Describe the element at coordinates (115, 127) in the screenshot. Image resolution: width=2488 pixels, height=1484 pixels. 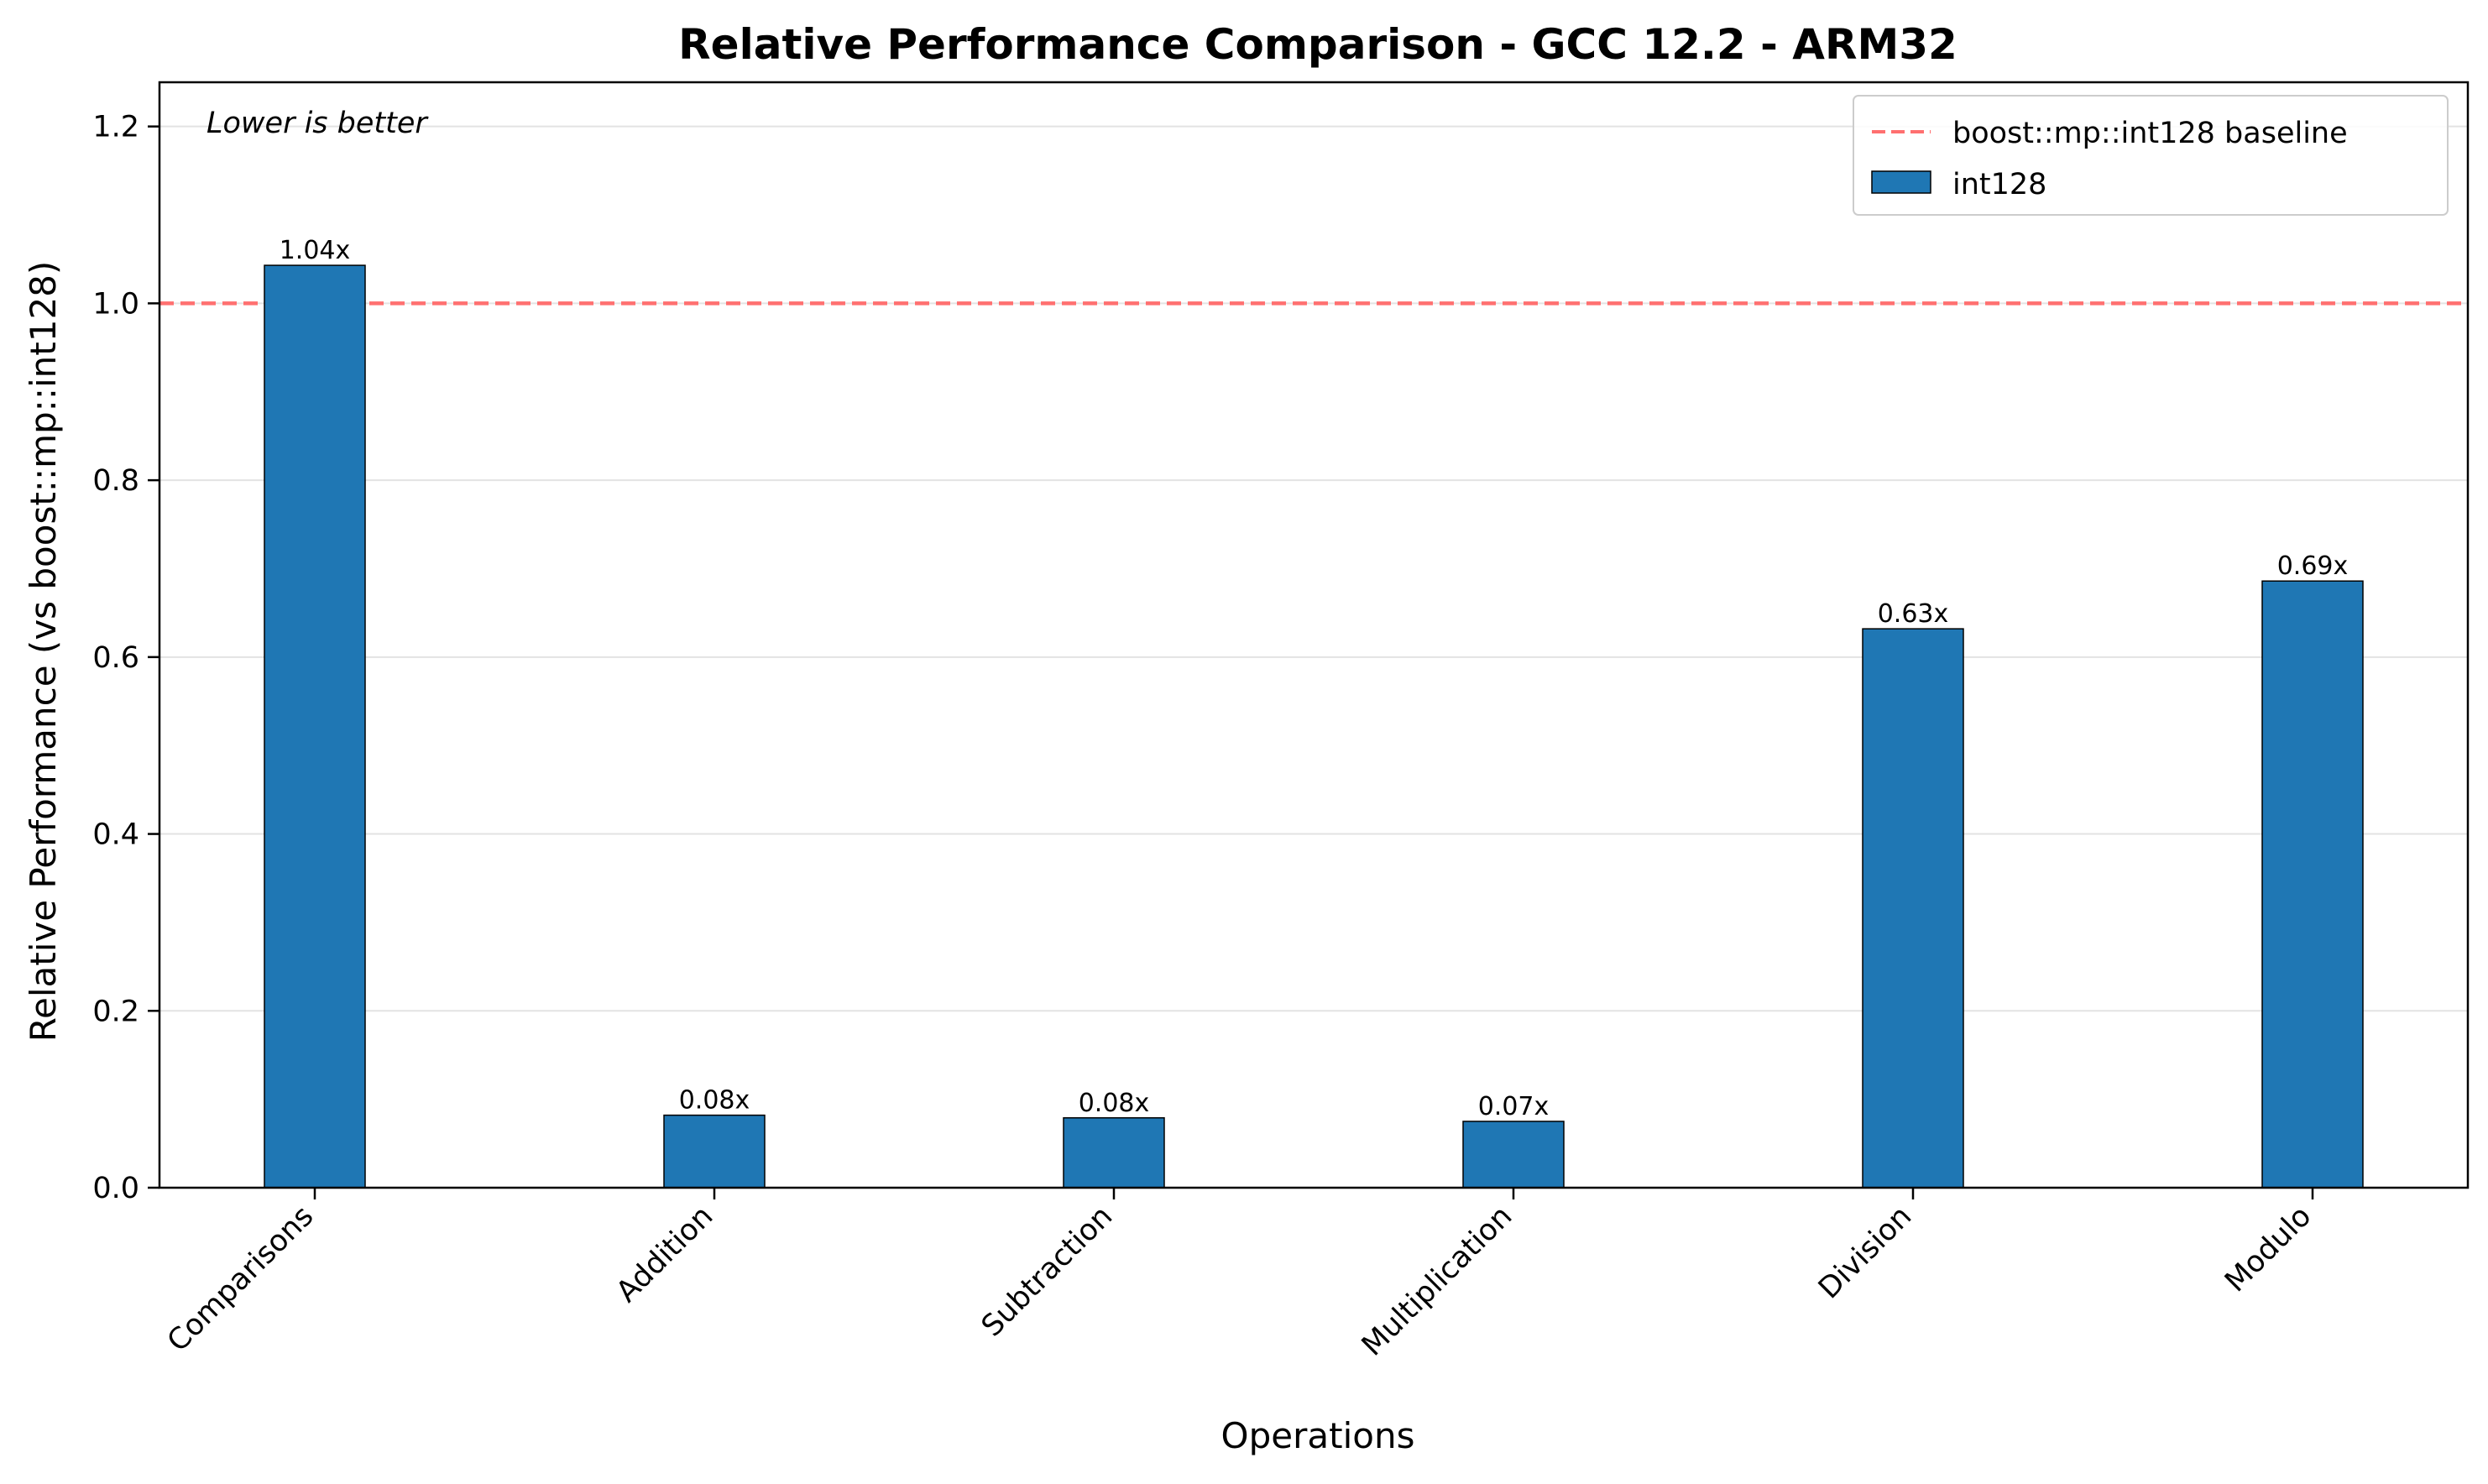
I see `y-tick-label: 1.2` at that location.